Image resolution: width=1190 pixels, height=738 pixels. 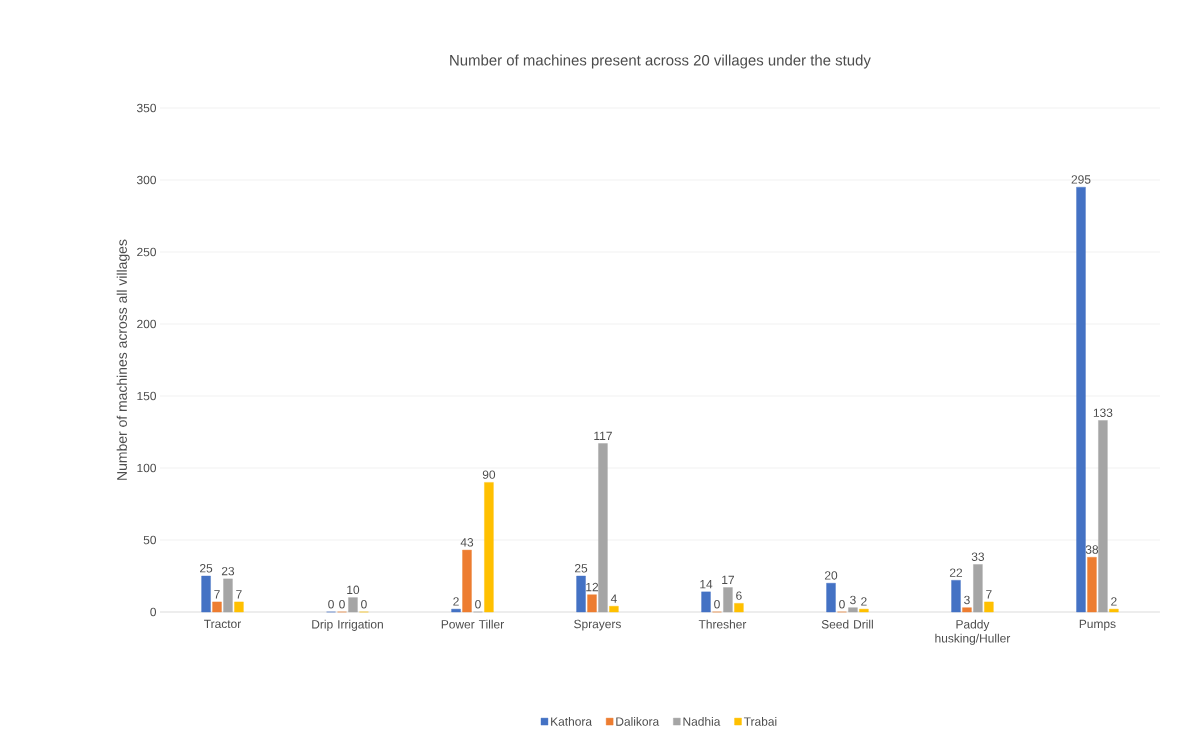 I want to click on y-tick-label: 300, so click(x=146, y=180).